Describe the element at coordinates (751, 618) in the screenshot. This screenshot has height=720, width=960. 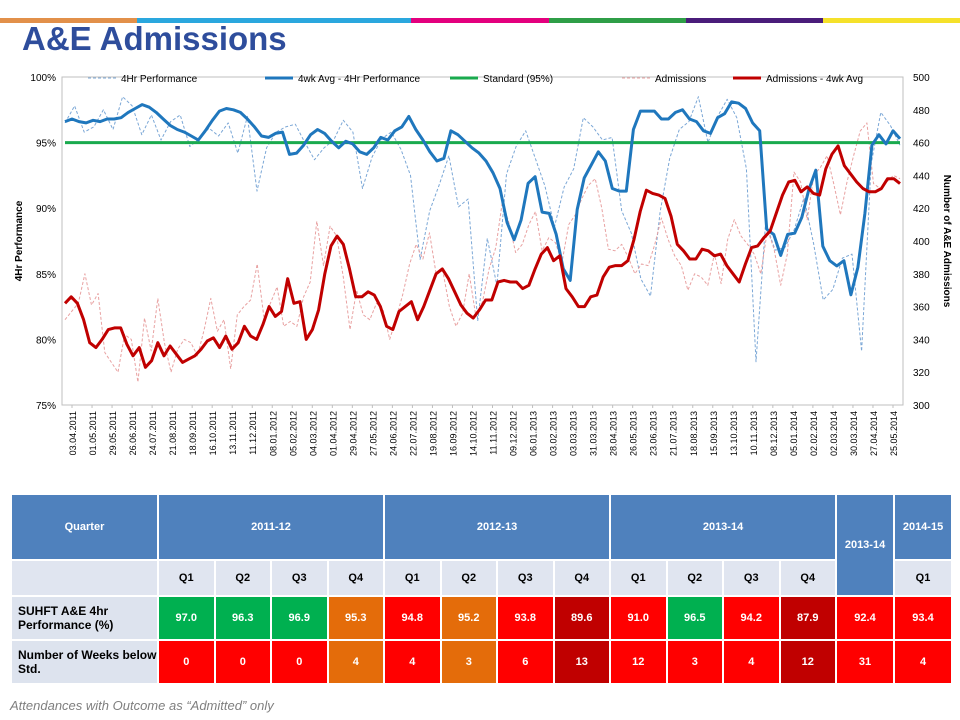
I see `value-cell: 94.2` at that location.